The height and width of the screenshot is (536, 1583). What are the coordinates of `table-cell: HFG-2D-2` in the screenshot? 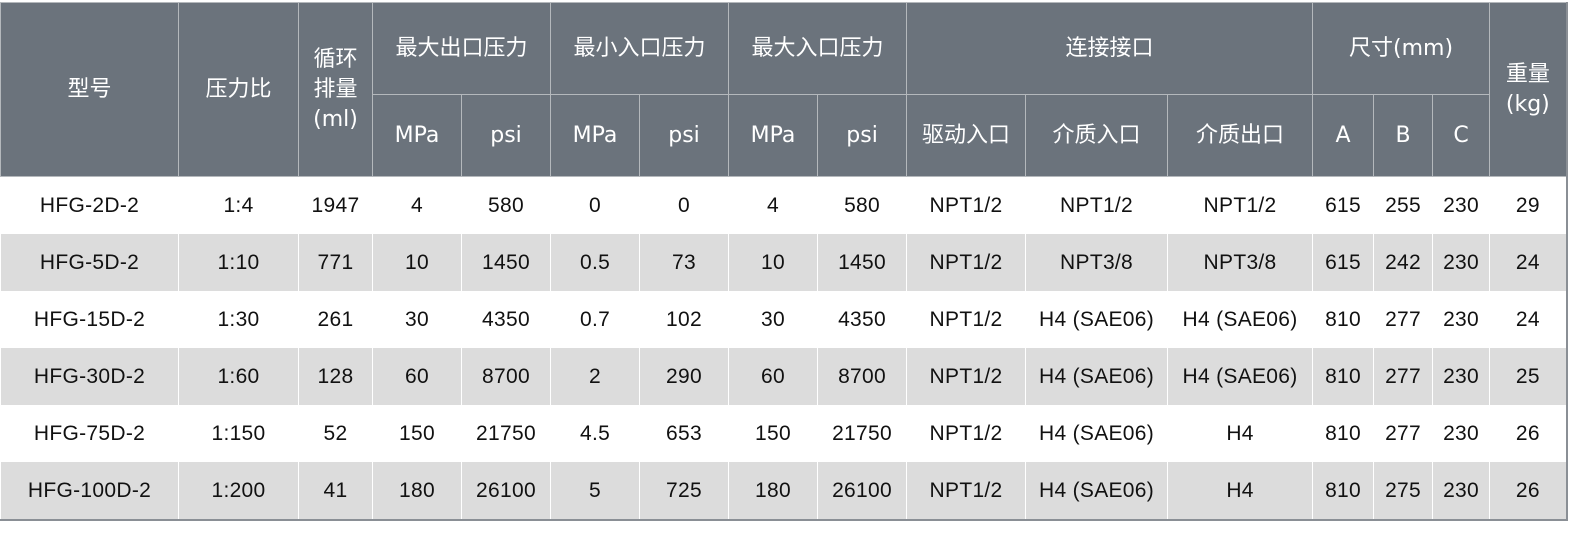 It's located at (89, 205).